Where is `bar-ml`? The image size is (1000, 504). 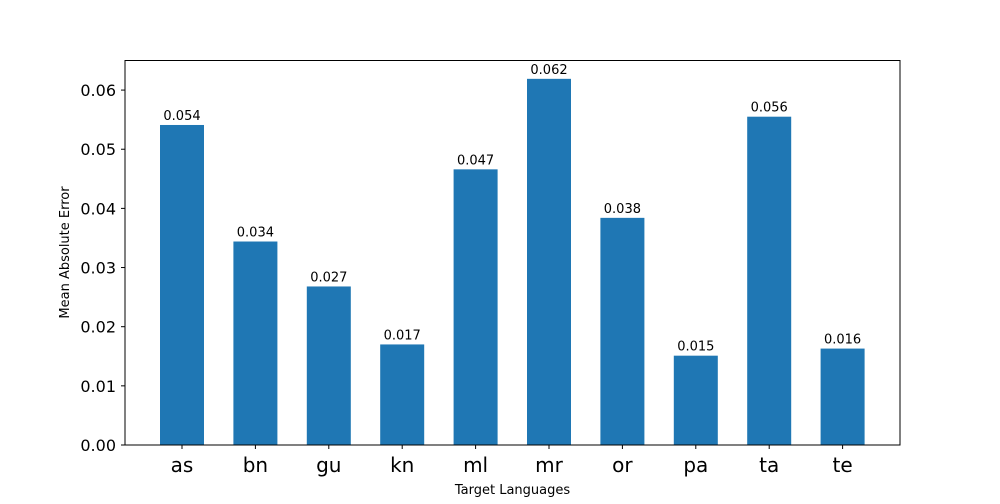 bar-ml is located at coordinates (475, 307).